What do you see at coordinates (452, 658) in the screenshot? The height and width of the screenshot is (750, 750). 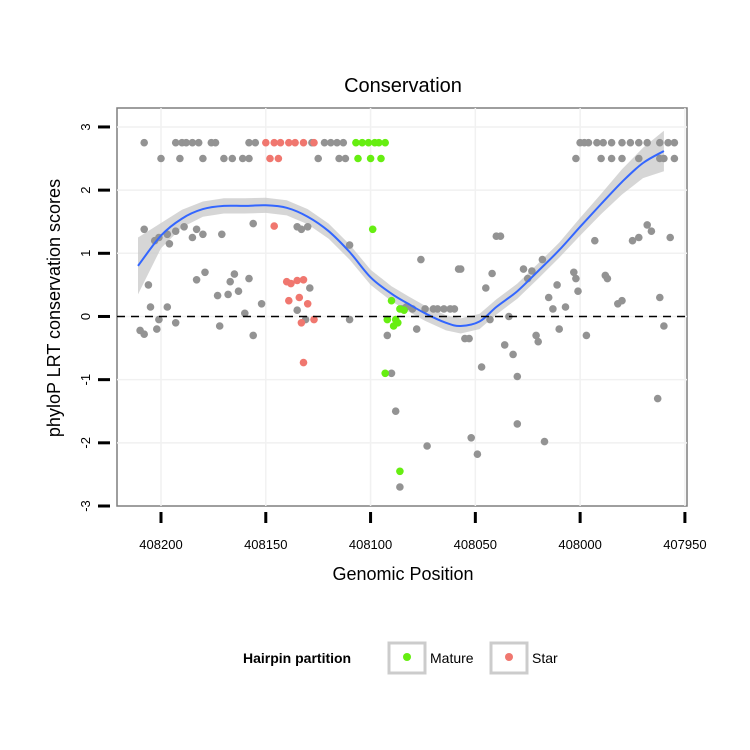 I see `legend-label-mature: Mature` at bounding box center [452, 658].